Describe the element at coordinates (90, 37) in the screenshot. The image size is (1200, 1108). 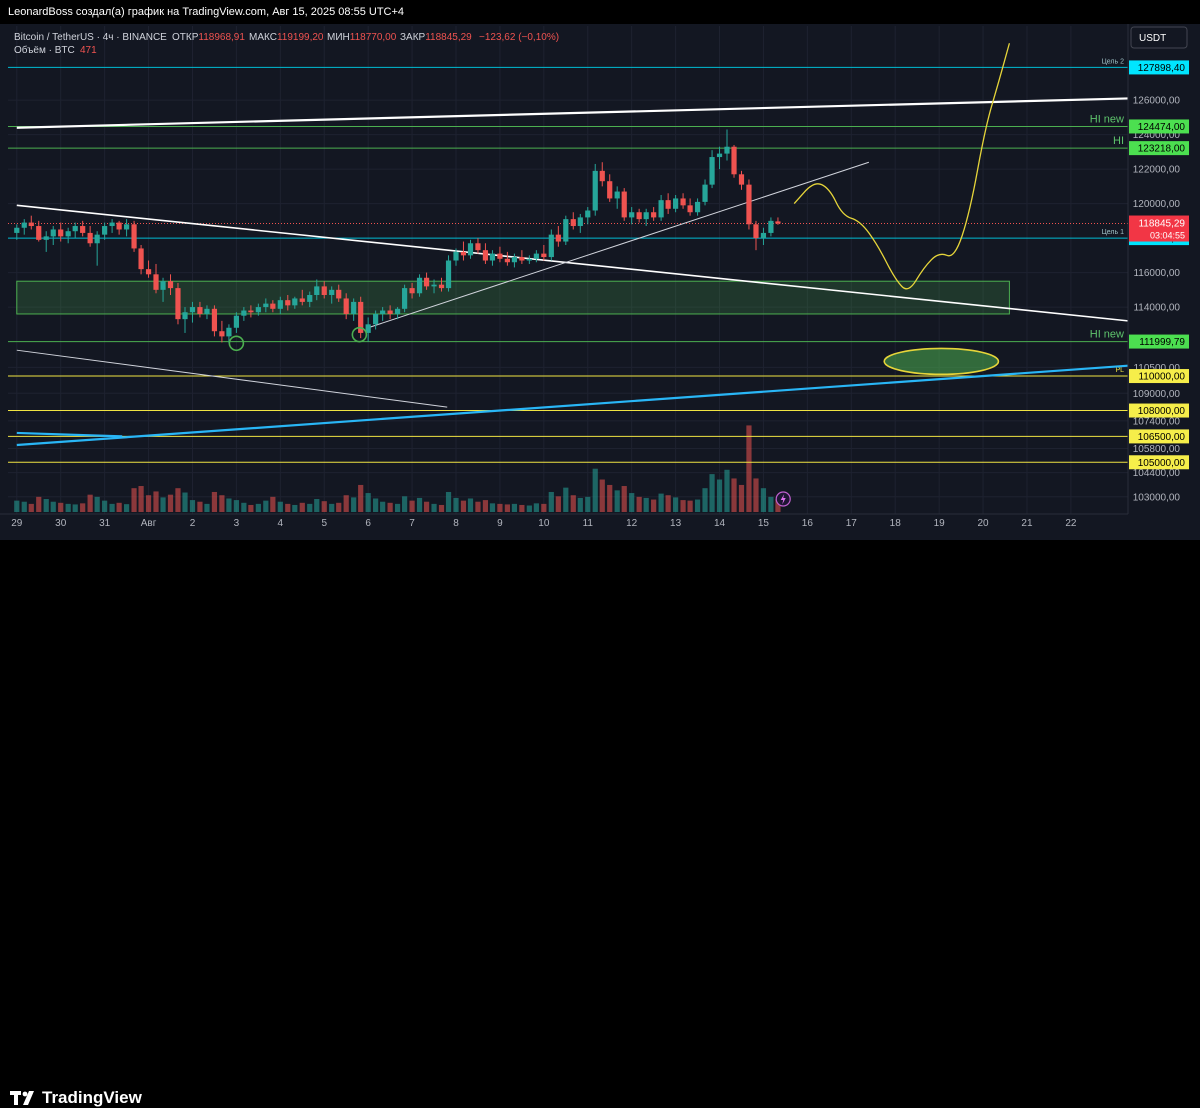
I see `legend-symbol: Bitcoin / TetherUS · 4ч · BINANCE` at that location.